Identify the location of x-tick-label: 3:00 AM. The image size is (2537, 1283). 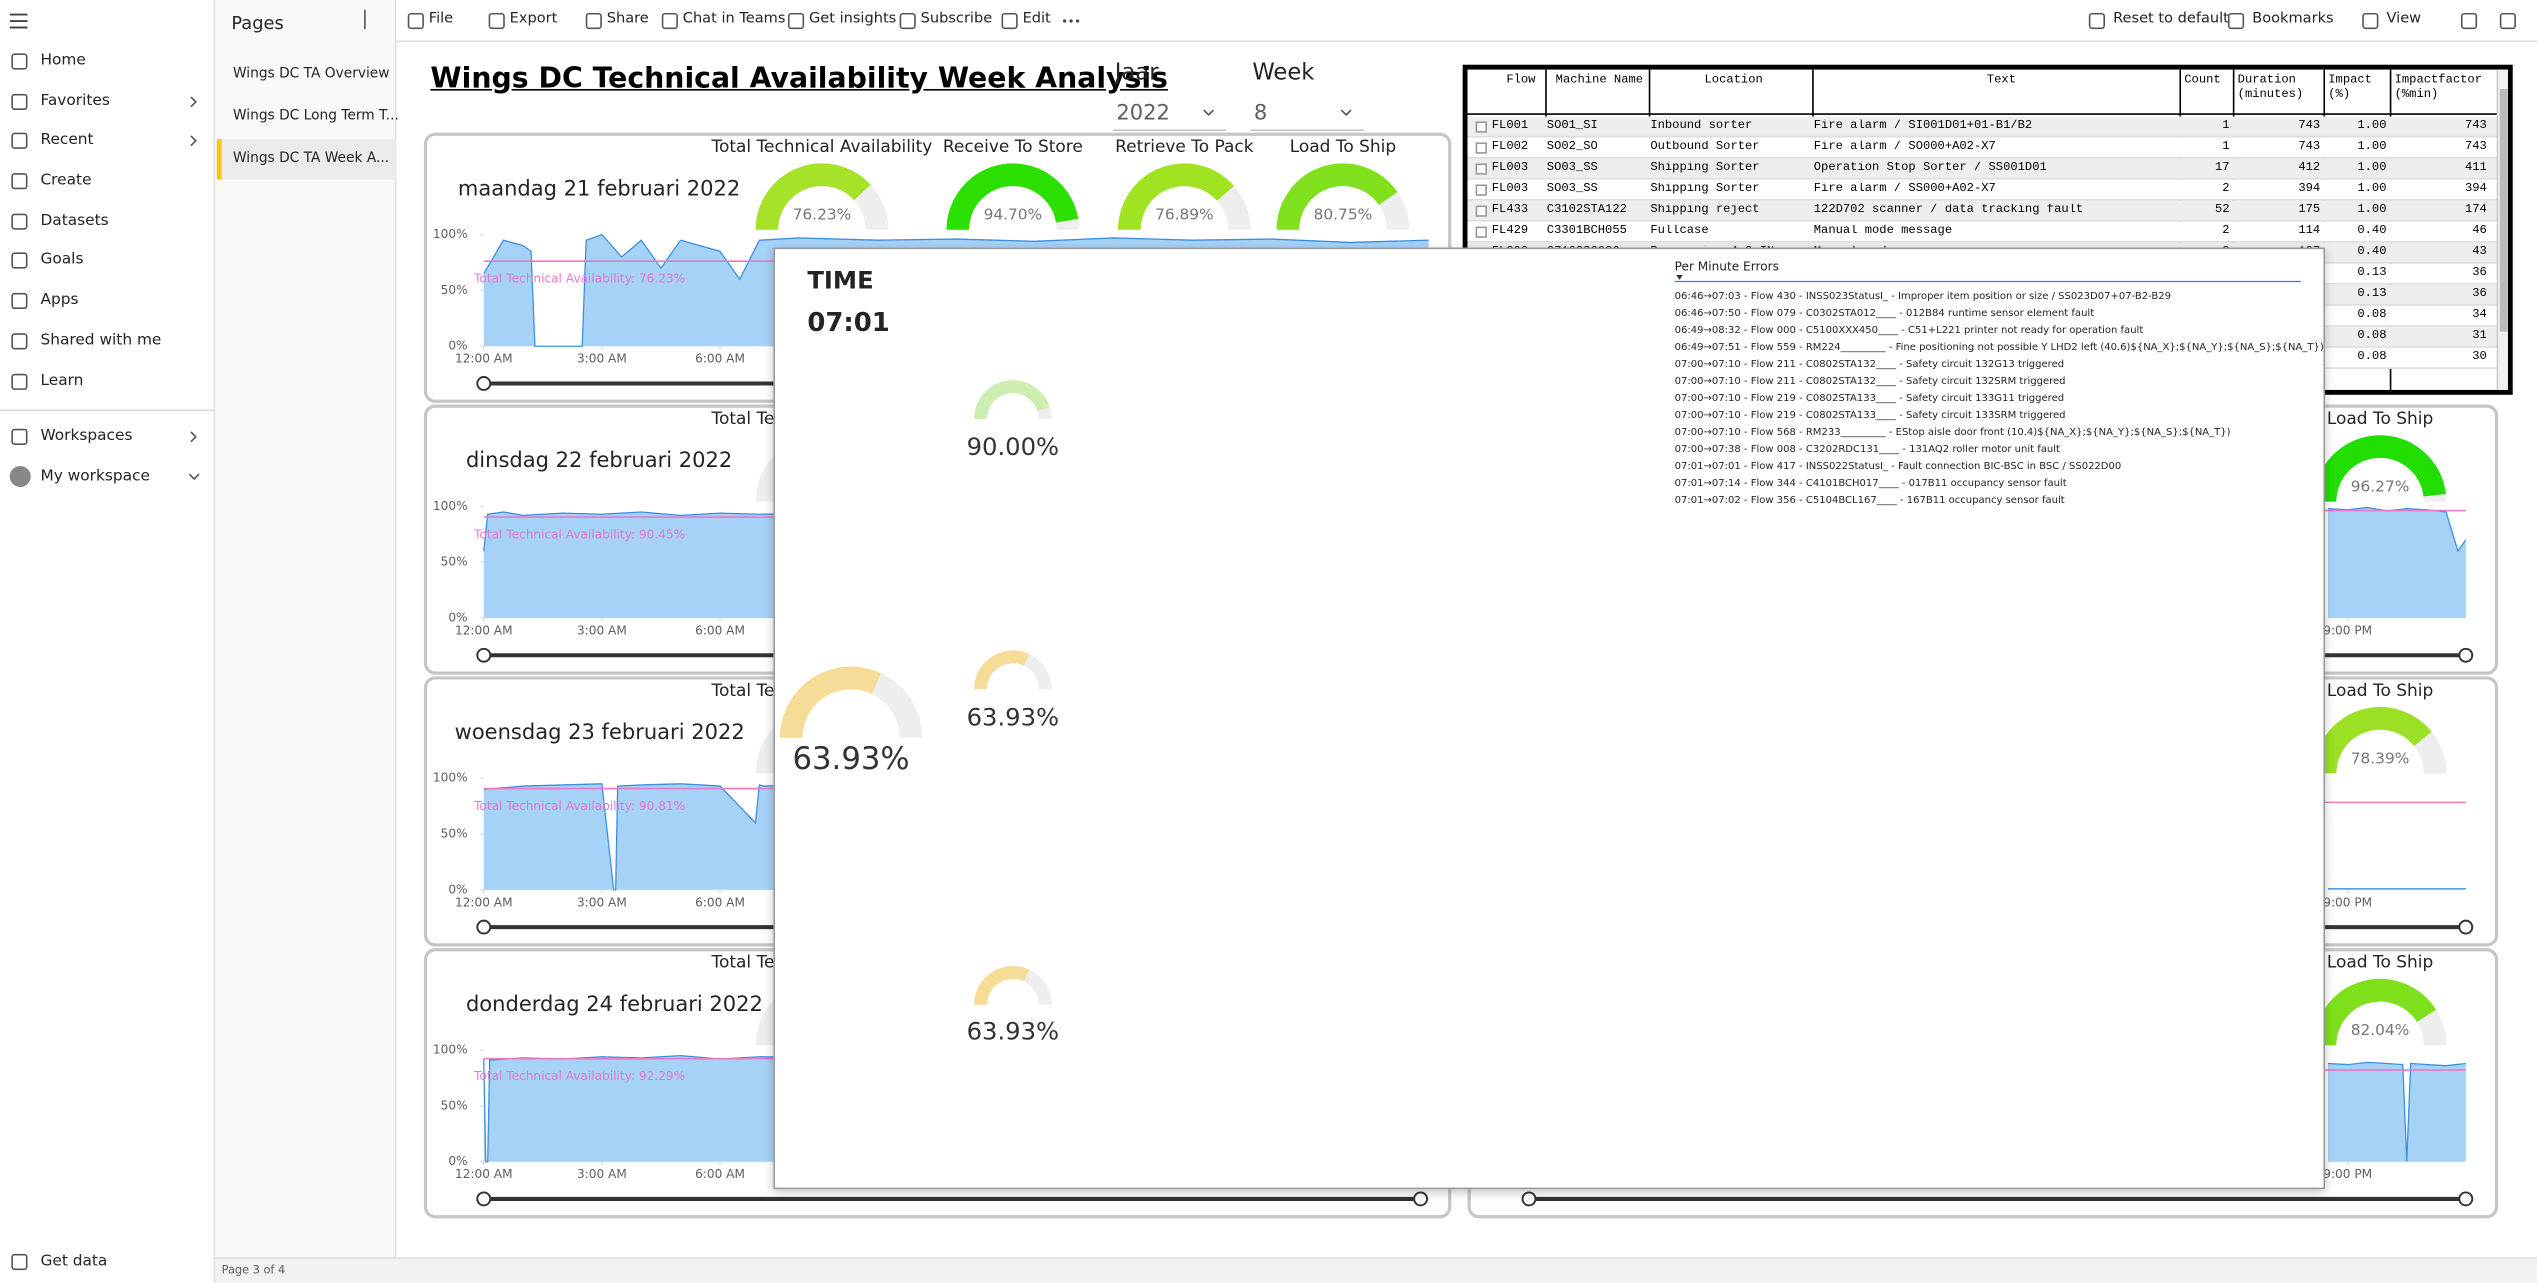
(602, 1174).